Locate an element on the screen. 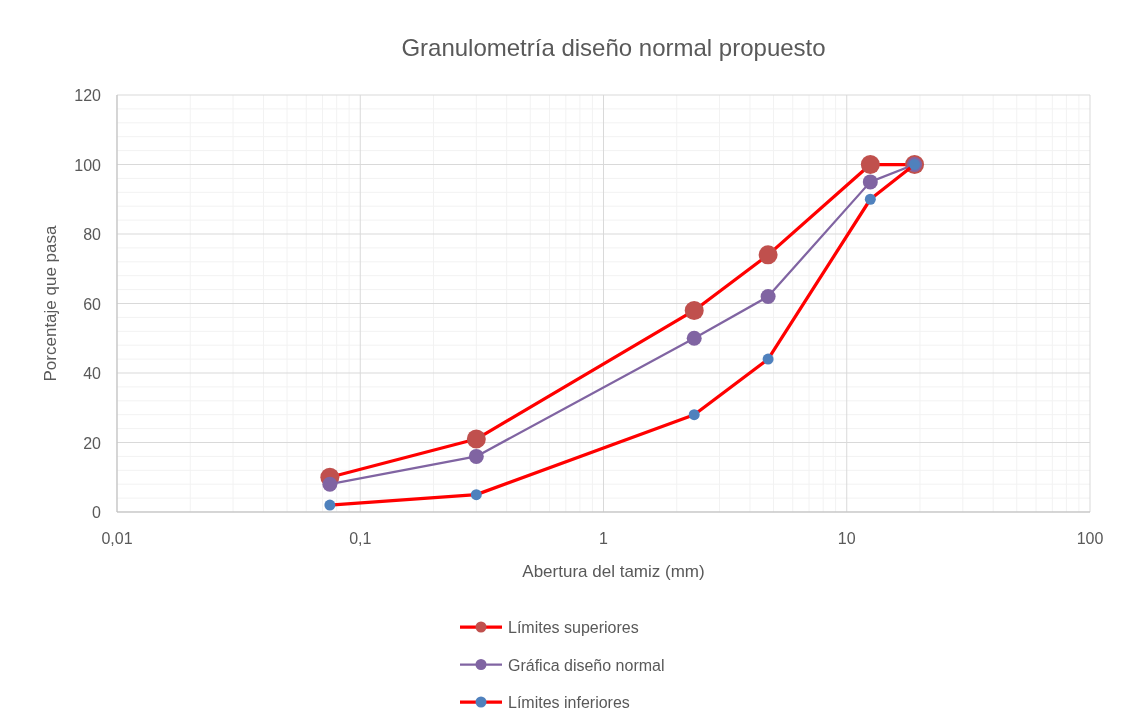  legend-label: Gráfica diseño normal is located at coordinates (586, 665).